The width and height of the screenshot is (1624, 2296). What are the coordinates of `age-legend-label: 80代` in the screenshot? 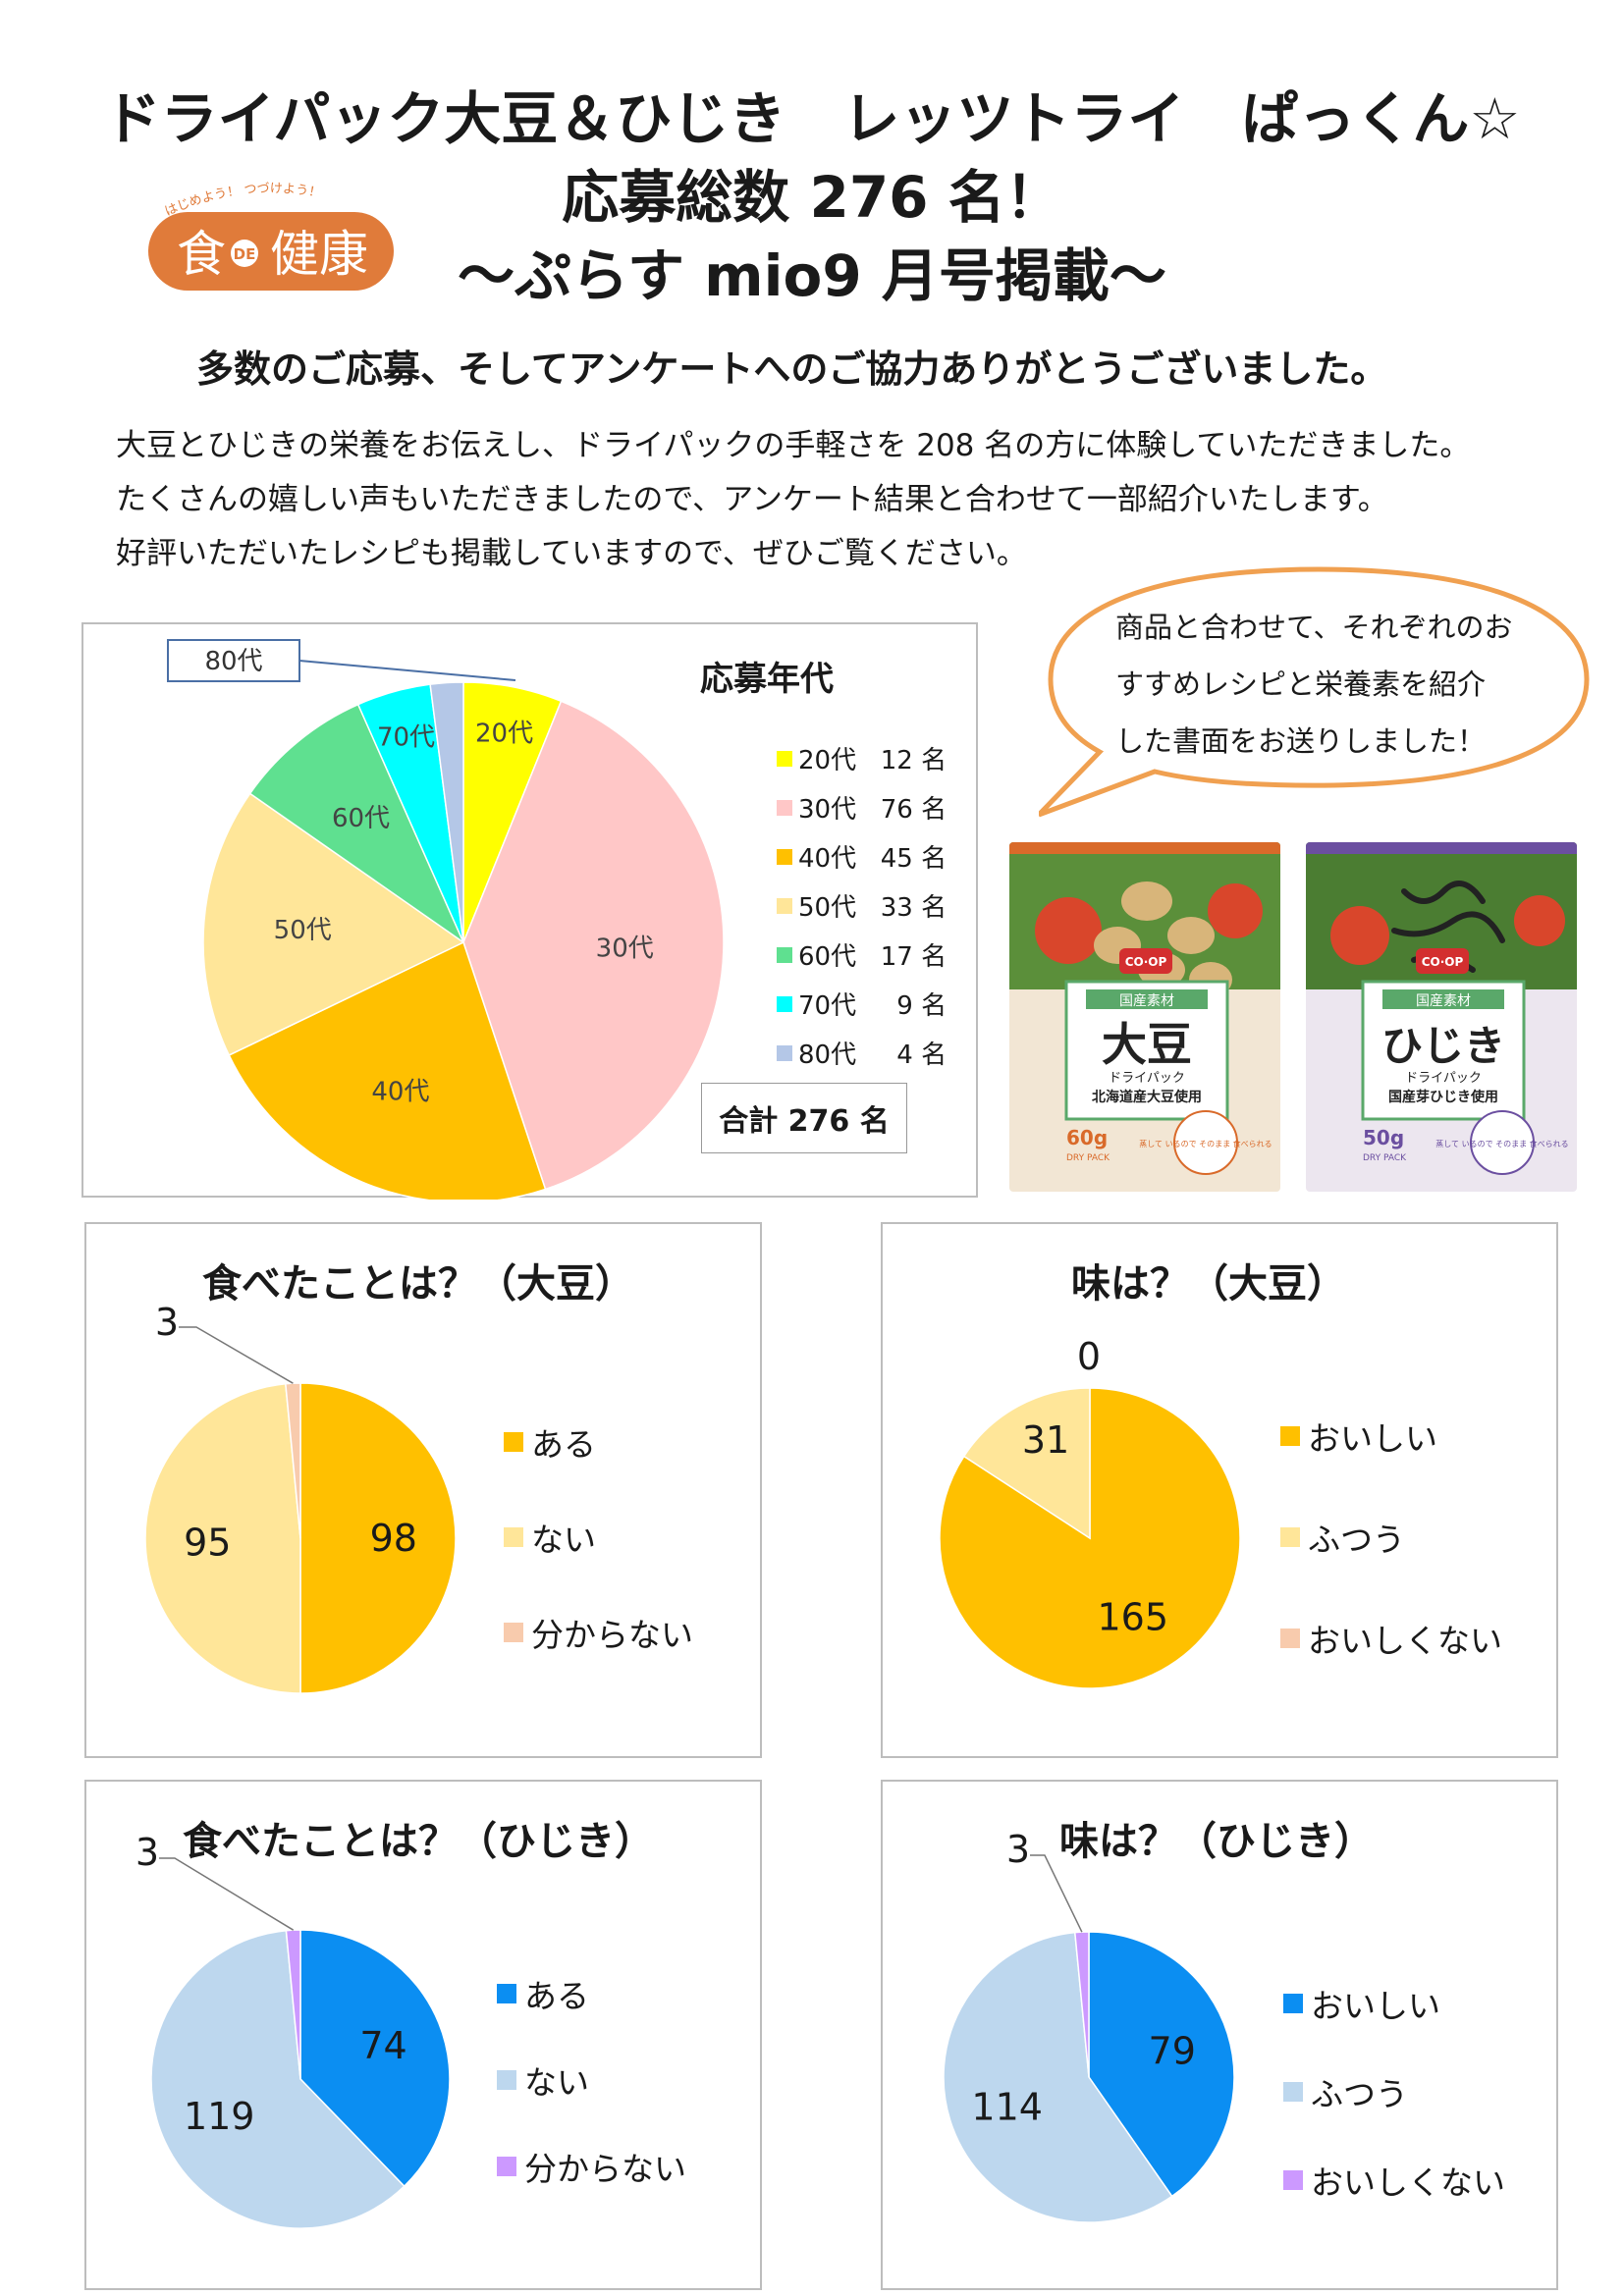 It's located at (827, 1056).